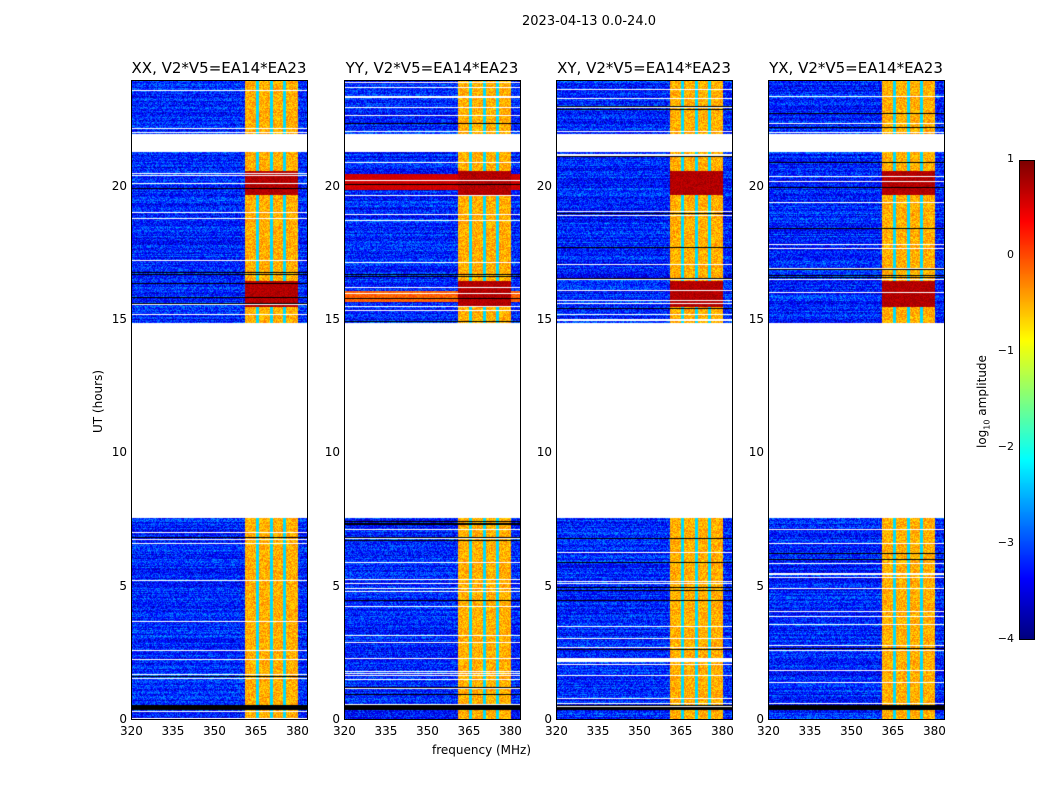 This screenshot has height=800, width=1050. I want to click on heatmap-panel-yy, so click(432, 400).